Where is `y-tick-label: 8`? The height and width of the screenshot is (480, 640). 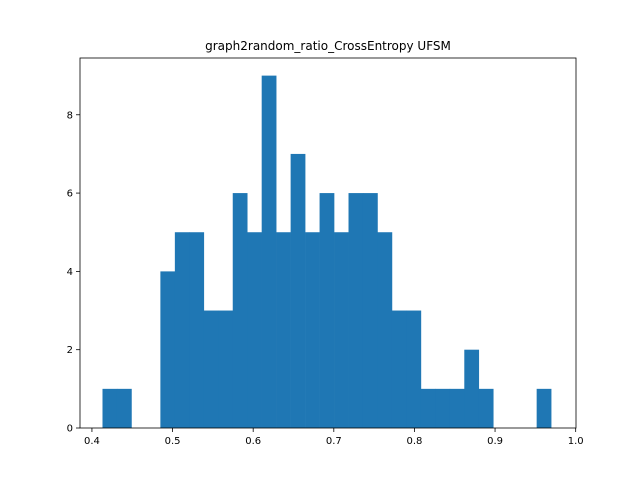 y-tick-label: 8 is located at coordinates (70, 115).